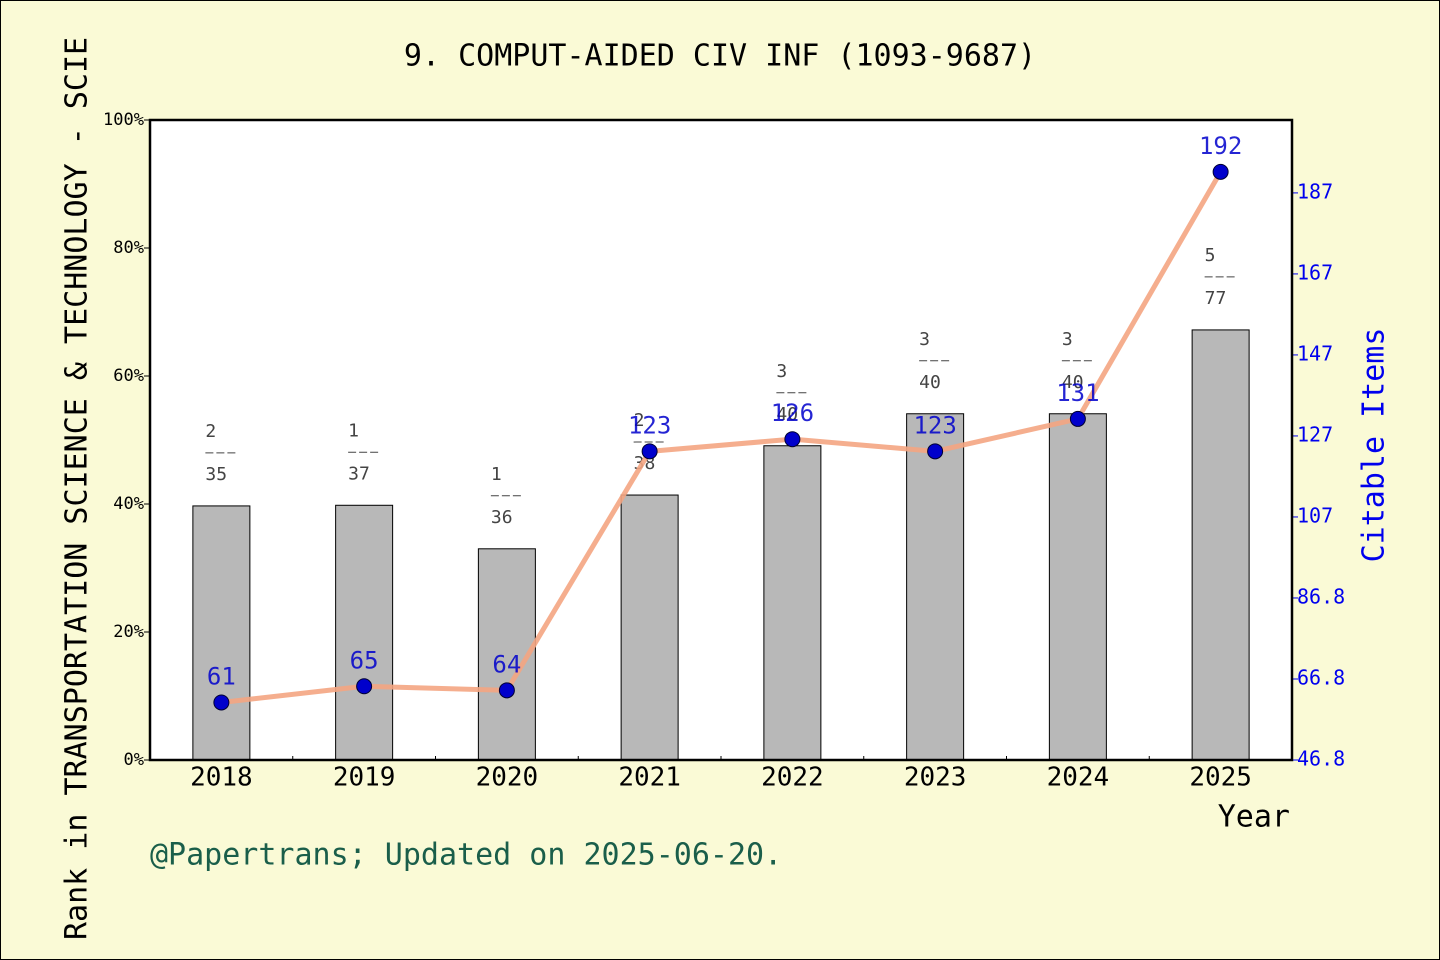  I want to click on y2-tick-label: 46.8, so click(1321, 759).